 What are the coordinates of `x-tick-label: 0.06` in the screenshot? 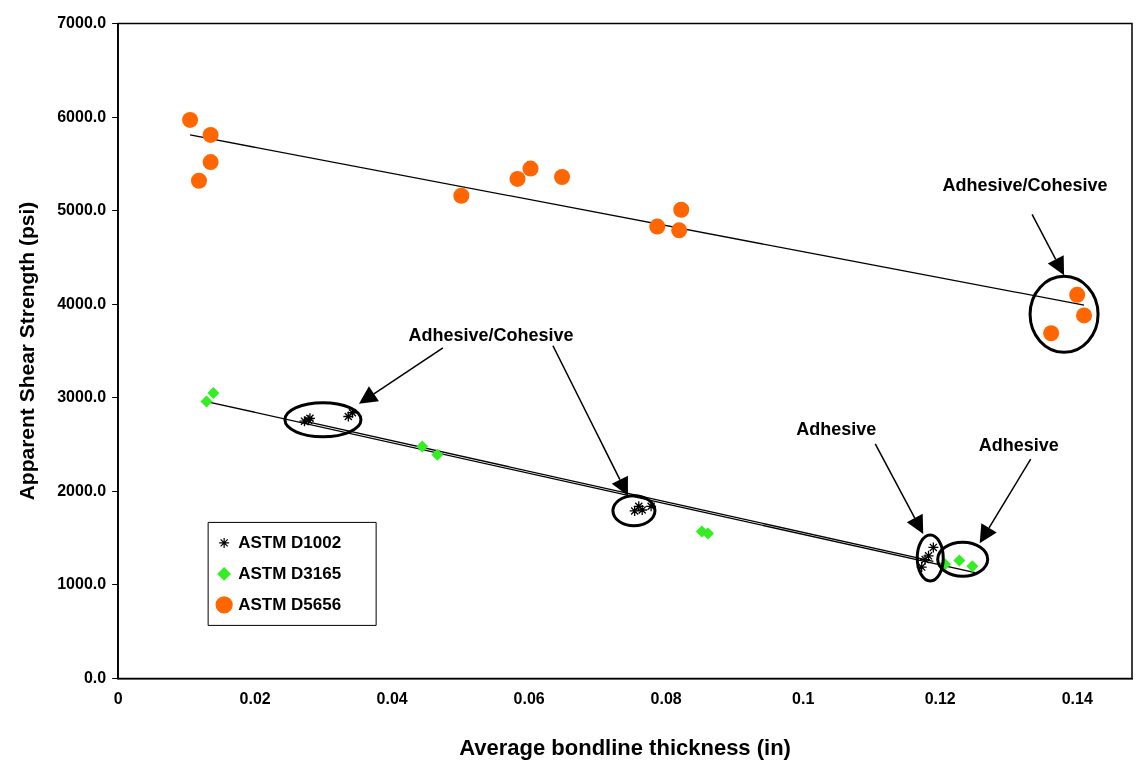 It's located at (529, 699).